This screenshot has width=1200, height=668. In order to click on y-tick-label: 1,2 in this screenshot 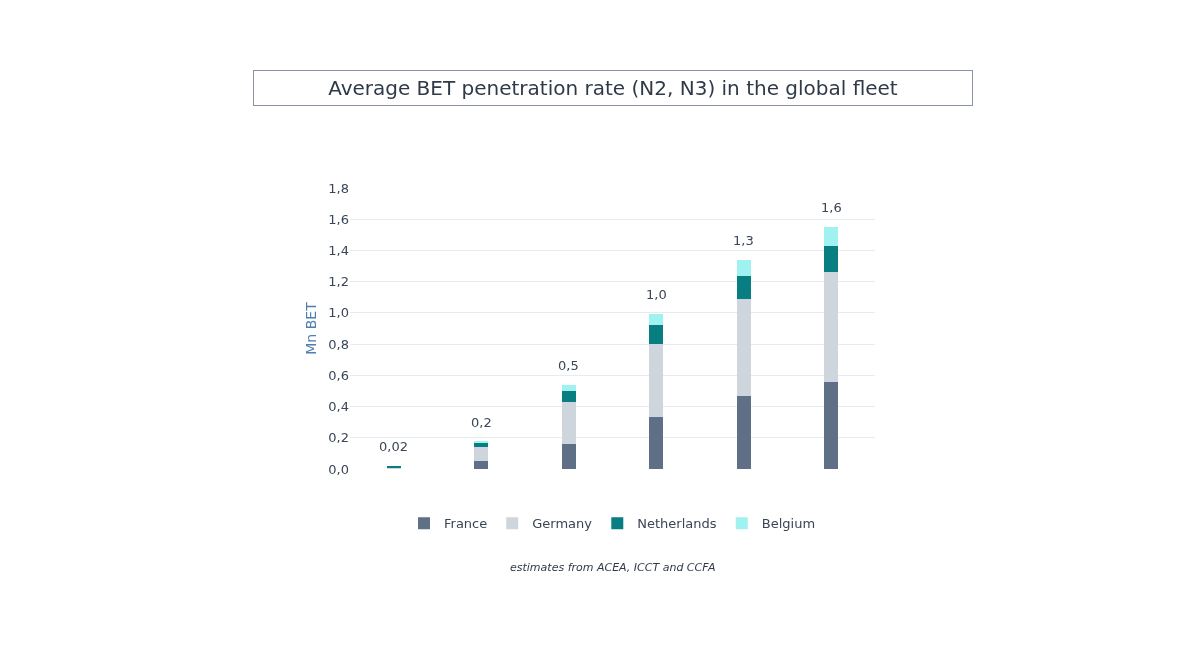, I will do `click(338, 282)`.